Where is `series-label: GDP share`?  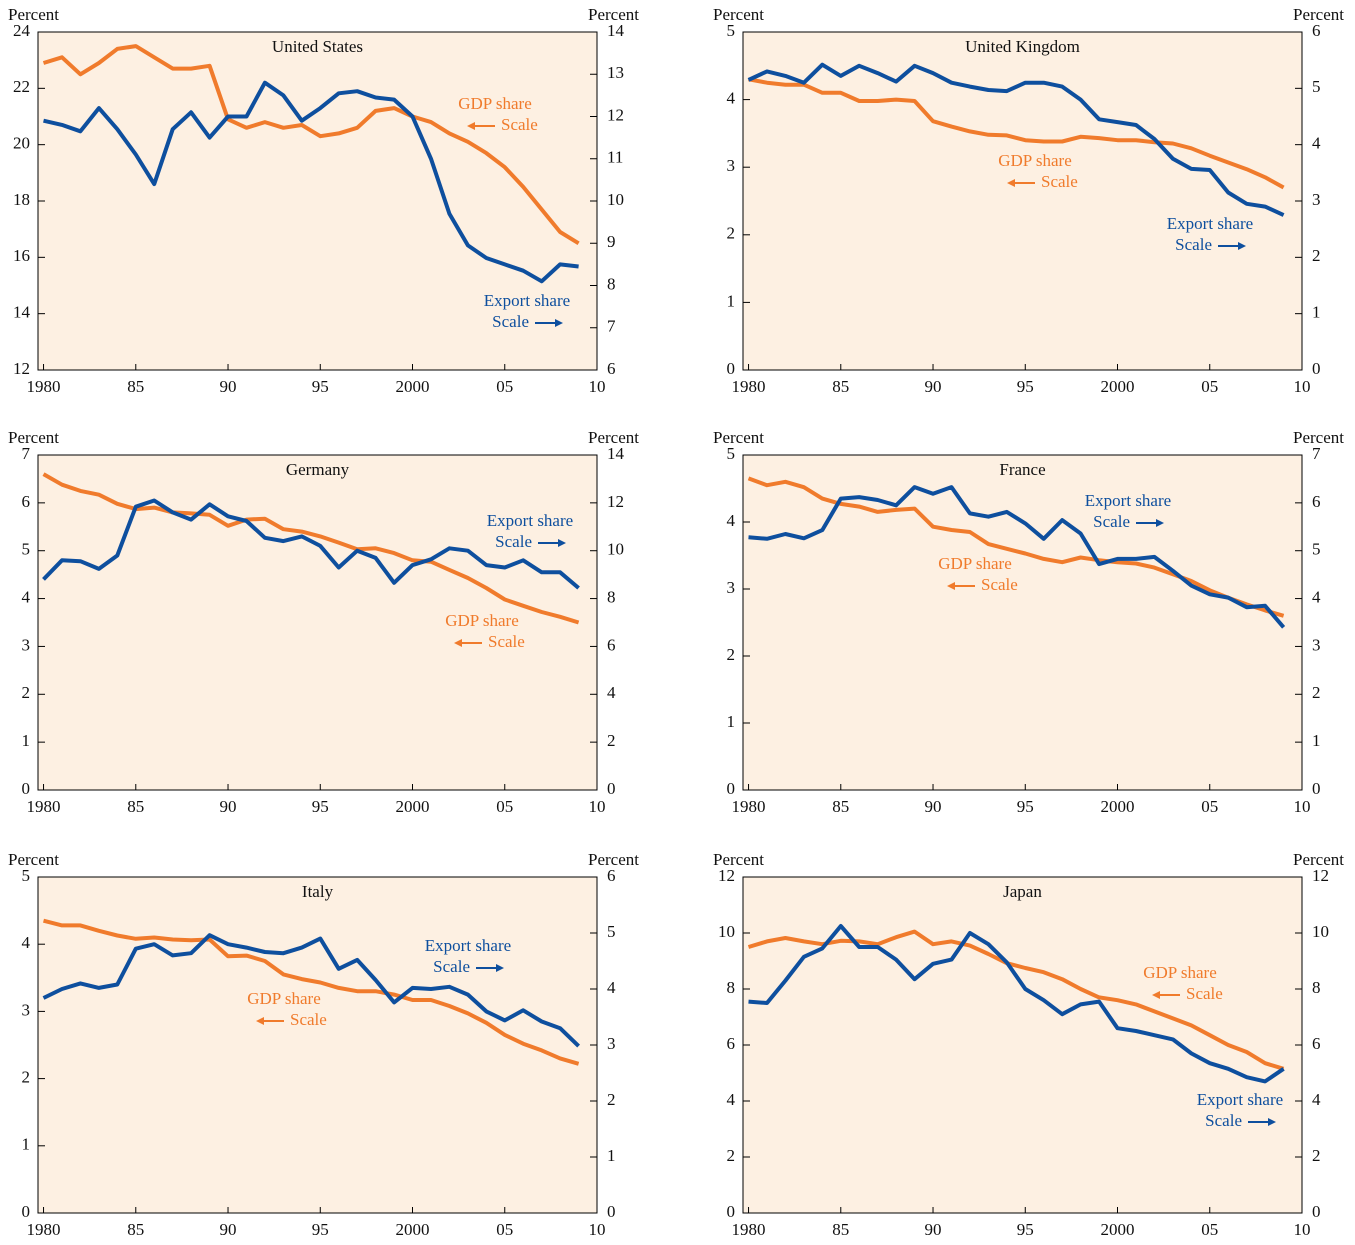
series-label: GDP share is located at coordinates (495, 103).